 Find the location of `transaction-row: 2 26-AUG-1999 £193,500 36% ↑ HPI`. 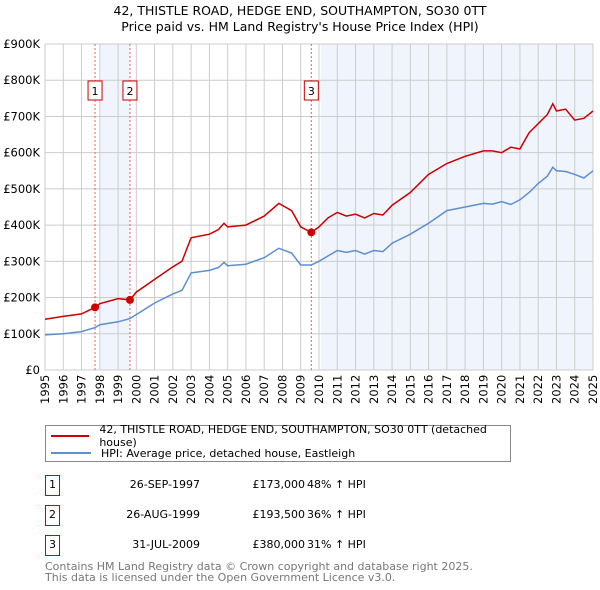

transaction-row: 2 26-AUG-1999 £193,500 36% ↑ HPI is located at coordinates (295, 515).